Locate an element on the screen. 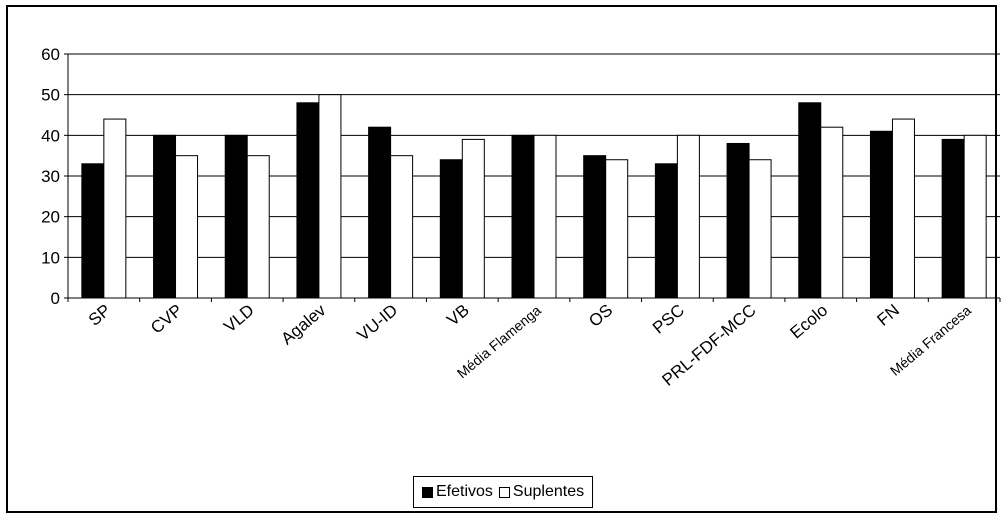 This screenshot has width=1007, height=520. y-tick-label: 10 is located at coordinates (50, 257).